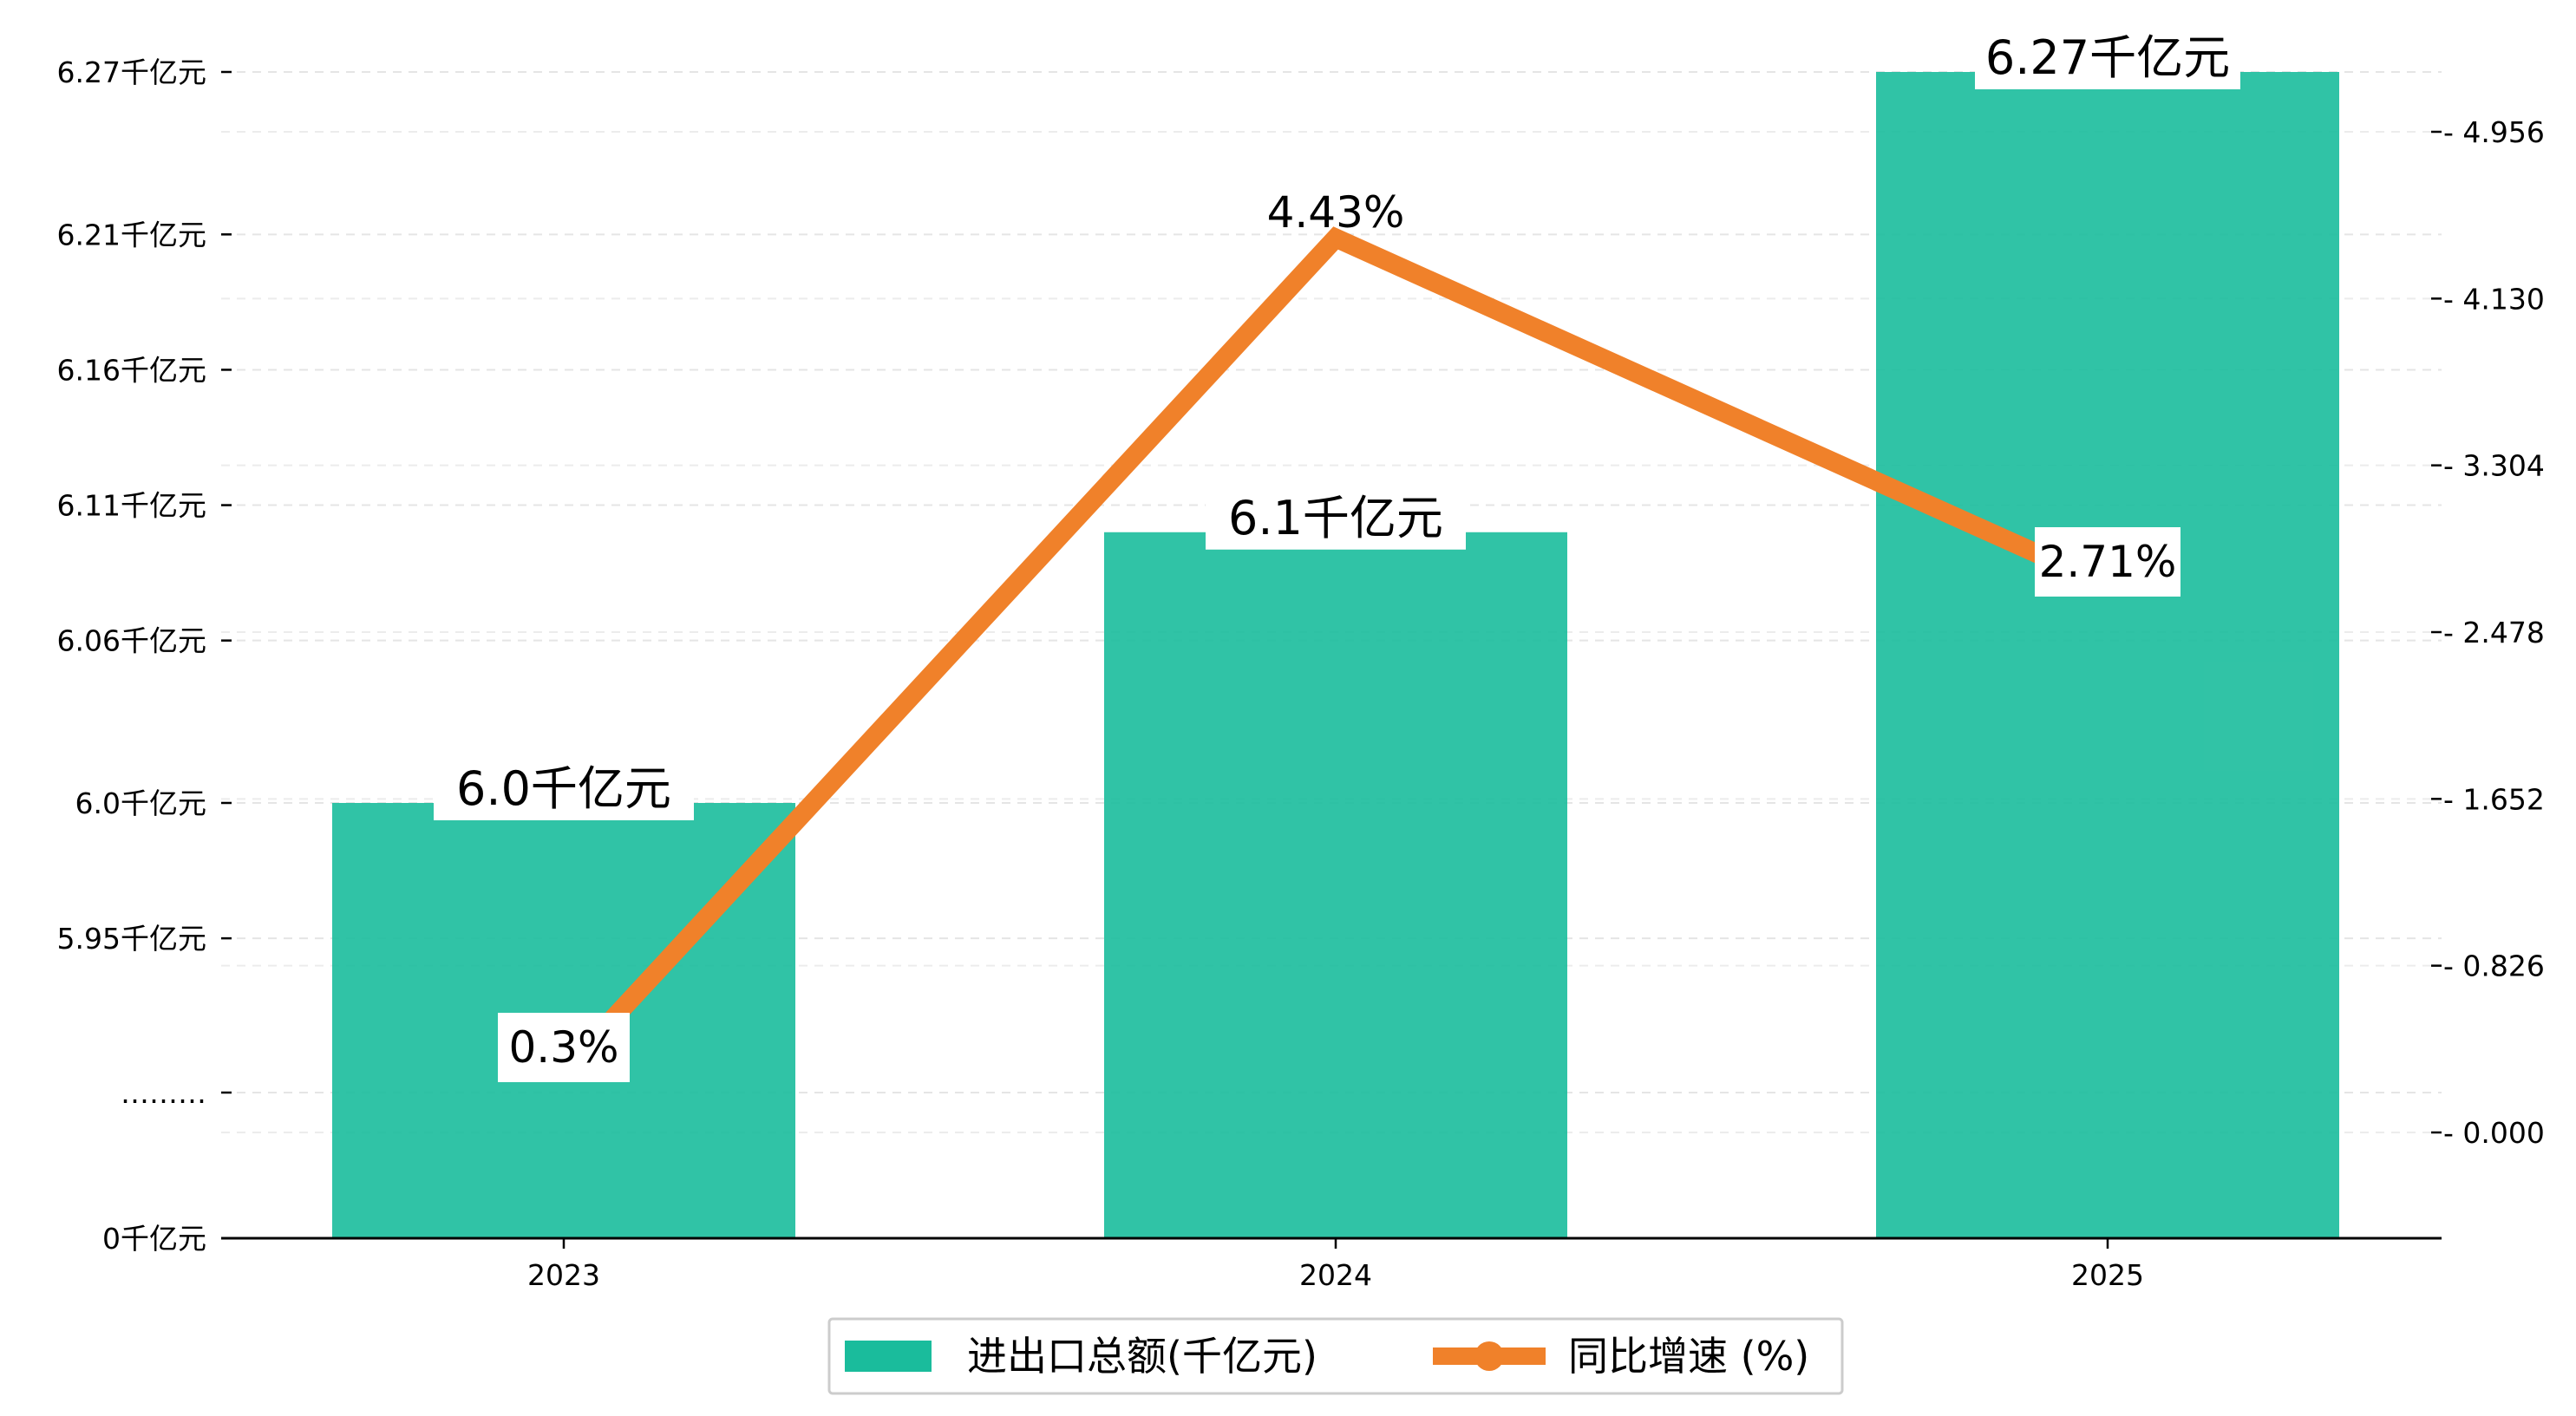  Describe the element at coordinates (131, 939) in the screenshot. I see `left-tick-label: 5.95千亿元` at that location.